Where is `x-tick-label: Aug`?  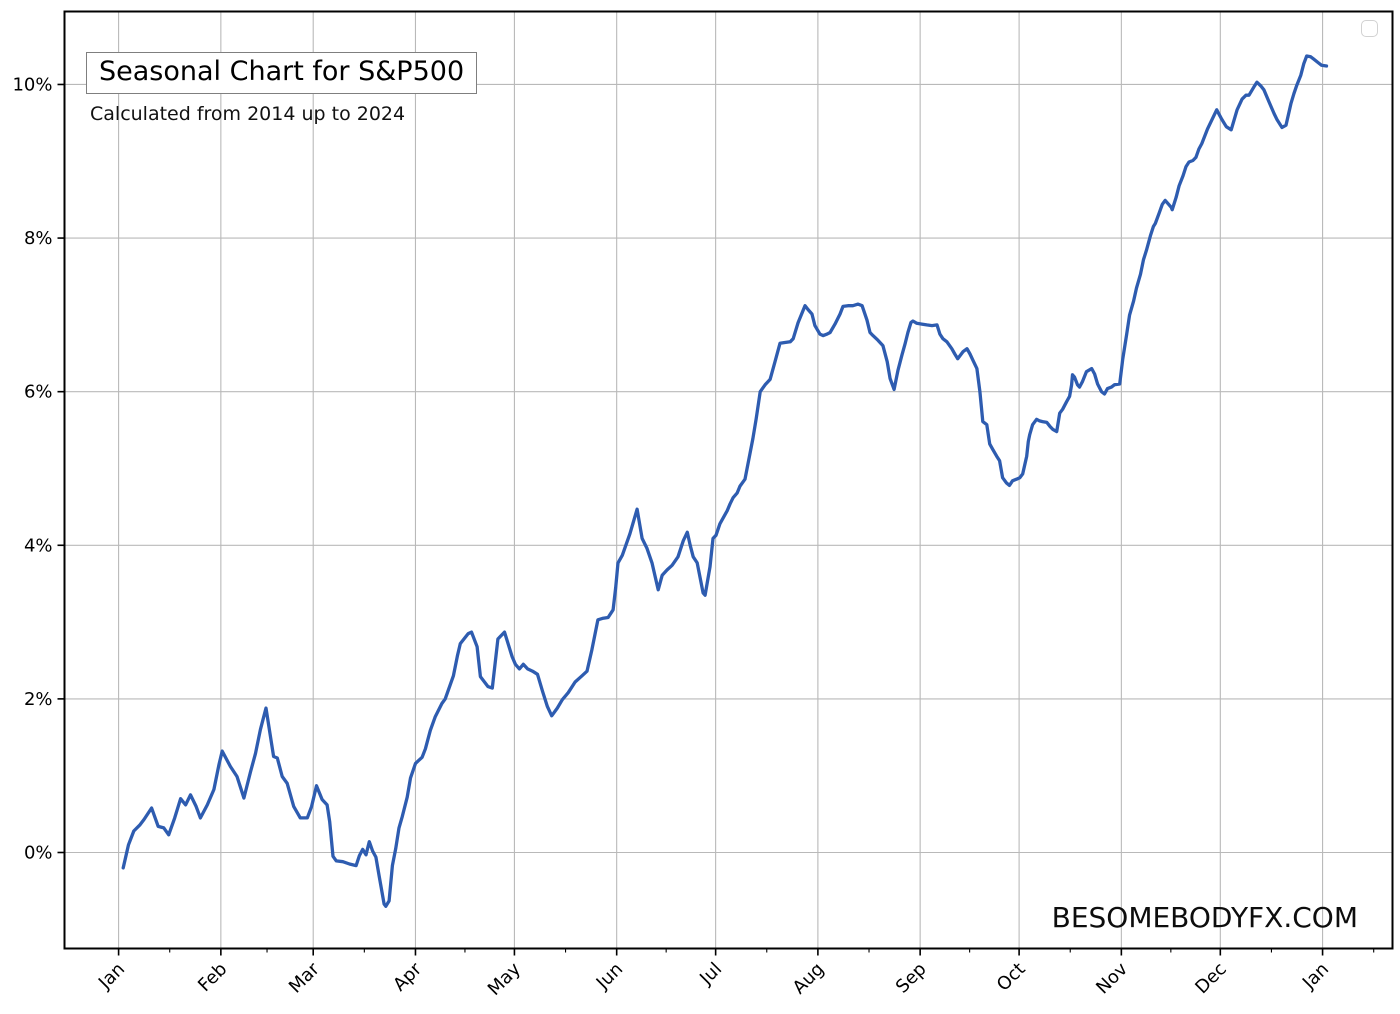
x-tick-label: Aug is located at coordinates (809, 979).